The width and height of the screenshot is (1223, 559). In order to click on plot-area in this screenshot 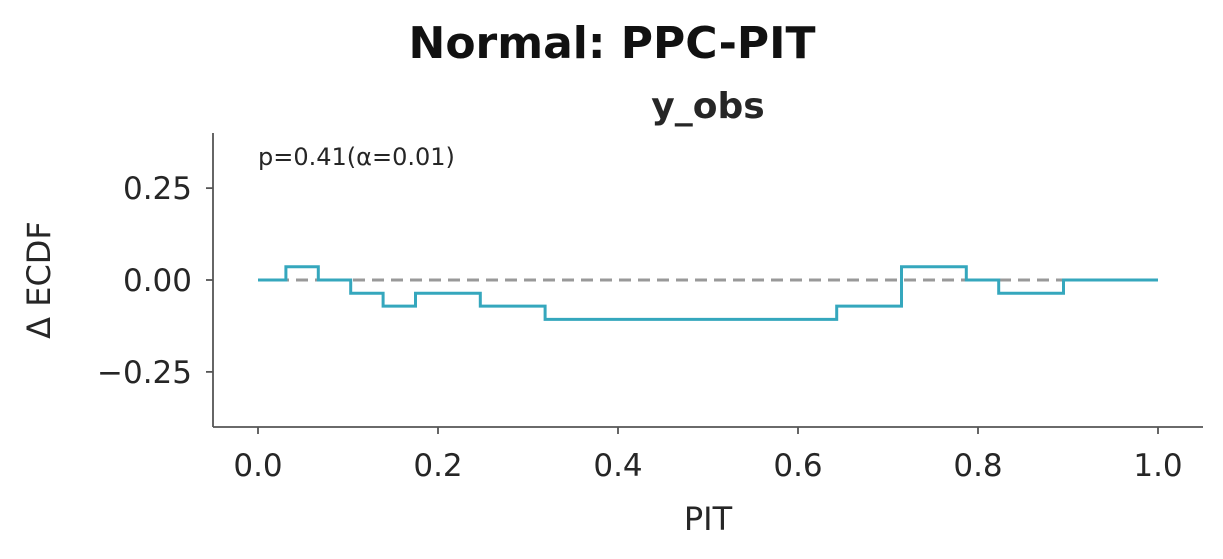, I will do `click(708, 293)`.